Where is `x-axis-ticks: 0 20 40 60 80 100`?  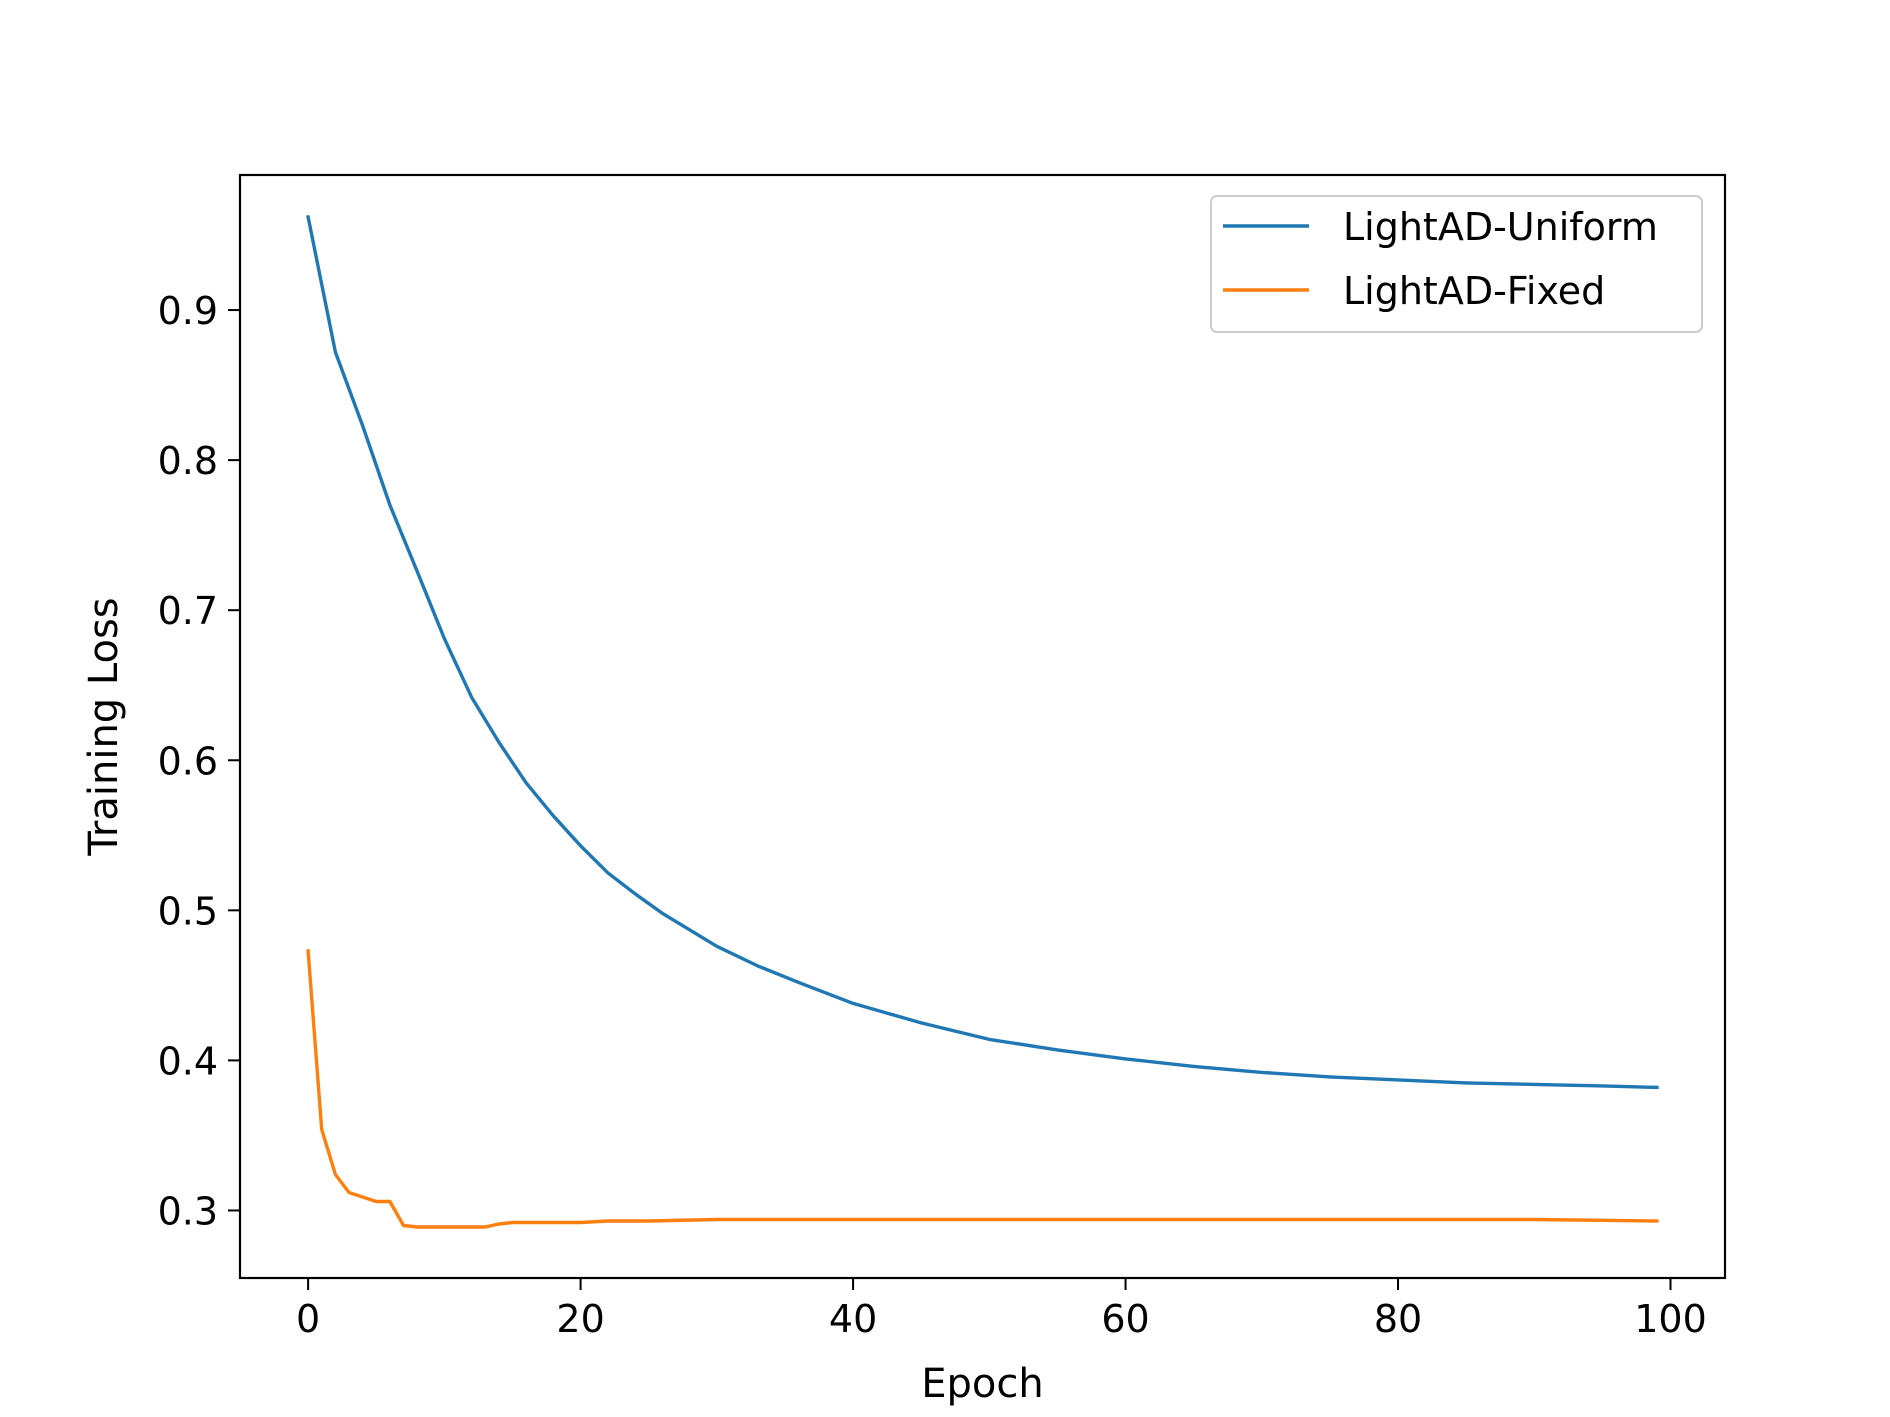
x-axis-ticks: 0 20 40 60 80 100 is located at coordinates (1001, 1309).